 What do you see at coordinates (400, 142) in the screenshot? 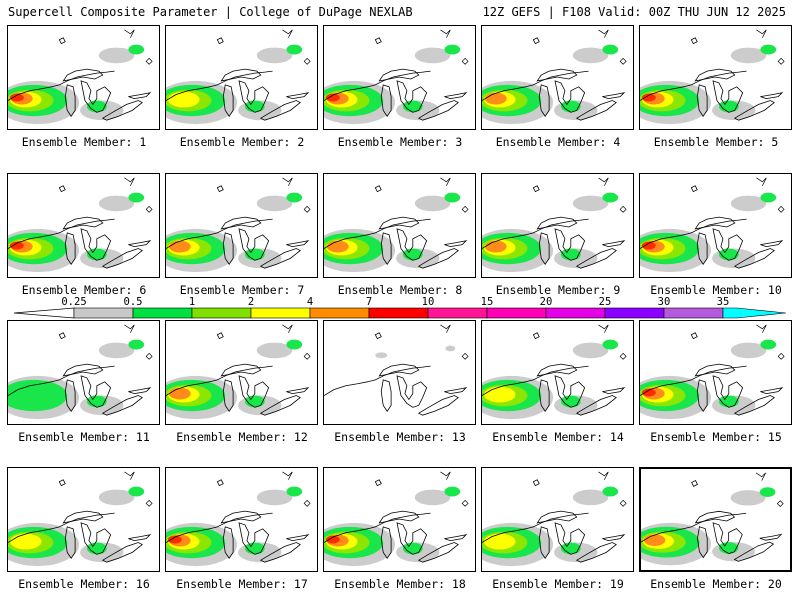
I see `member-label: Ensemble Member: 3` at bounding box center [400, 142].